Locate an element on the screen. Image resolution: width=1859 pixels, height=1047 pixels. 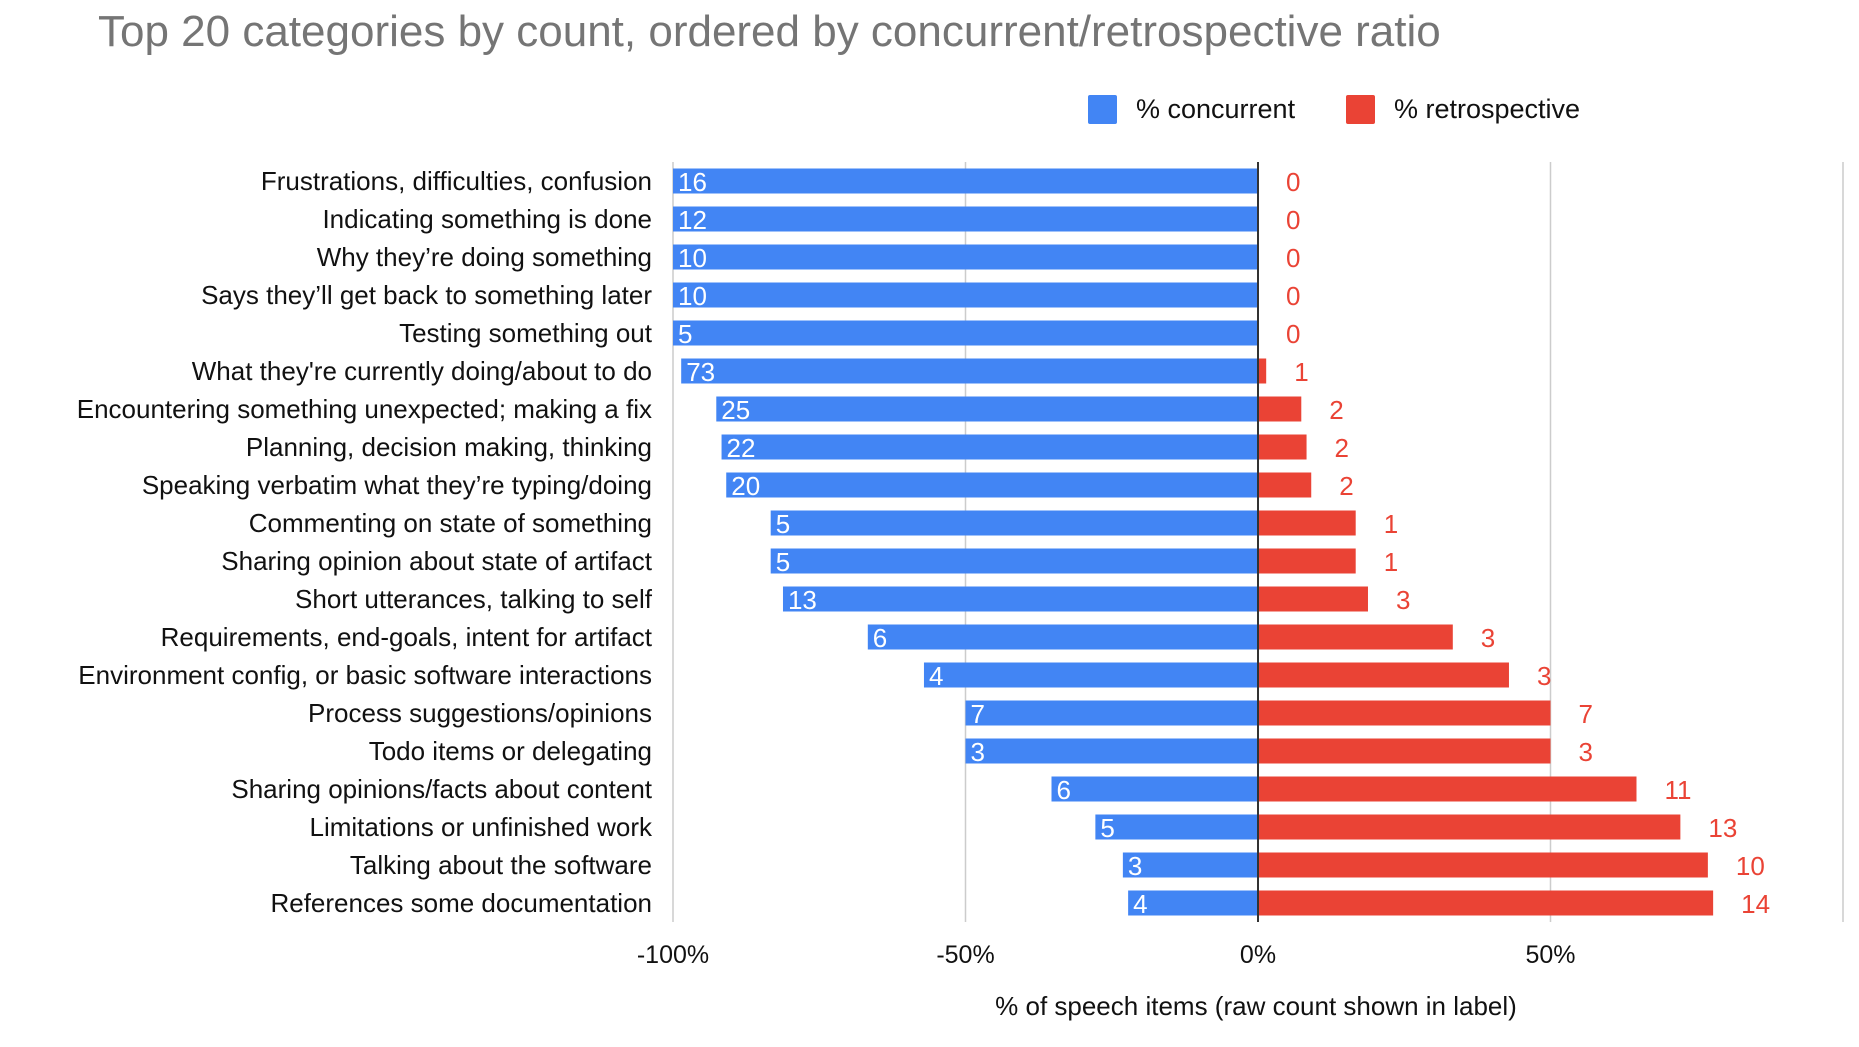
category-label: Testing something out is located at coordinates (526, 333).